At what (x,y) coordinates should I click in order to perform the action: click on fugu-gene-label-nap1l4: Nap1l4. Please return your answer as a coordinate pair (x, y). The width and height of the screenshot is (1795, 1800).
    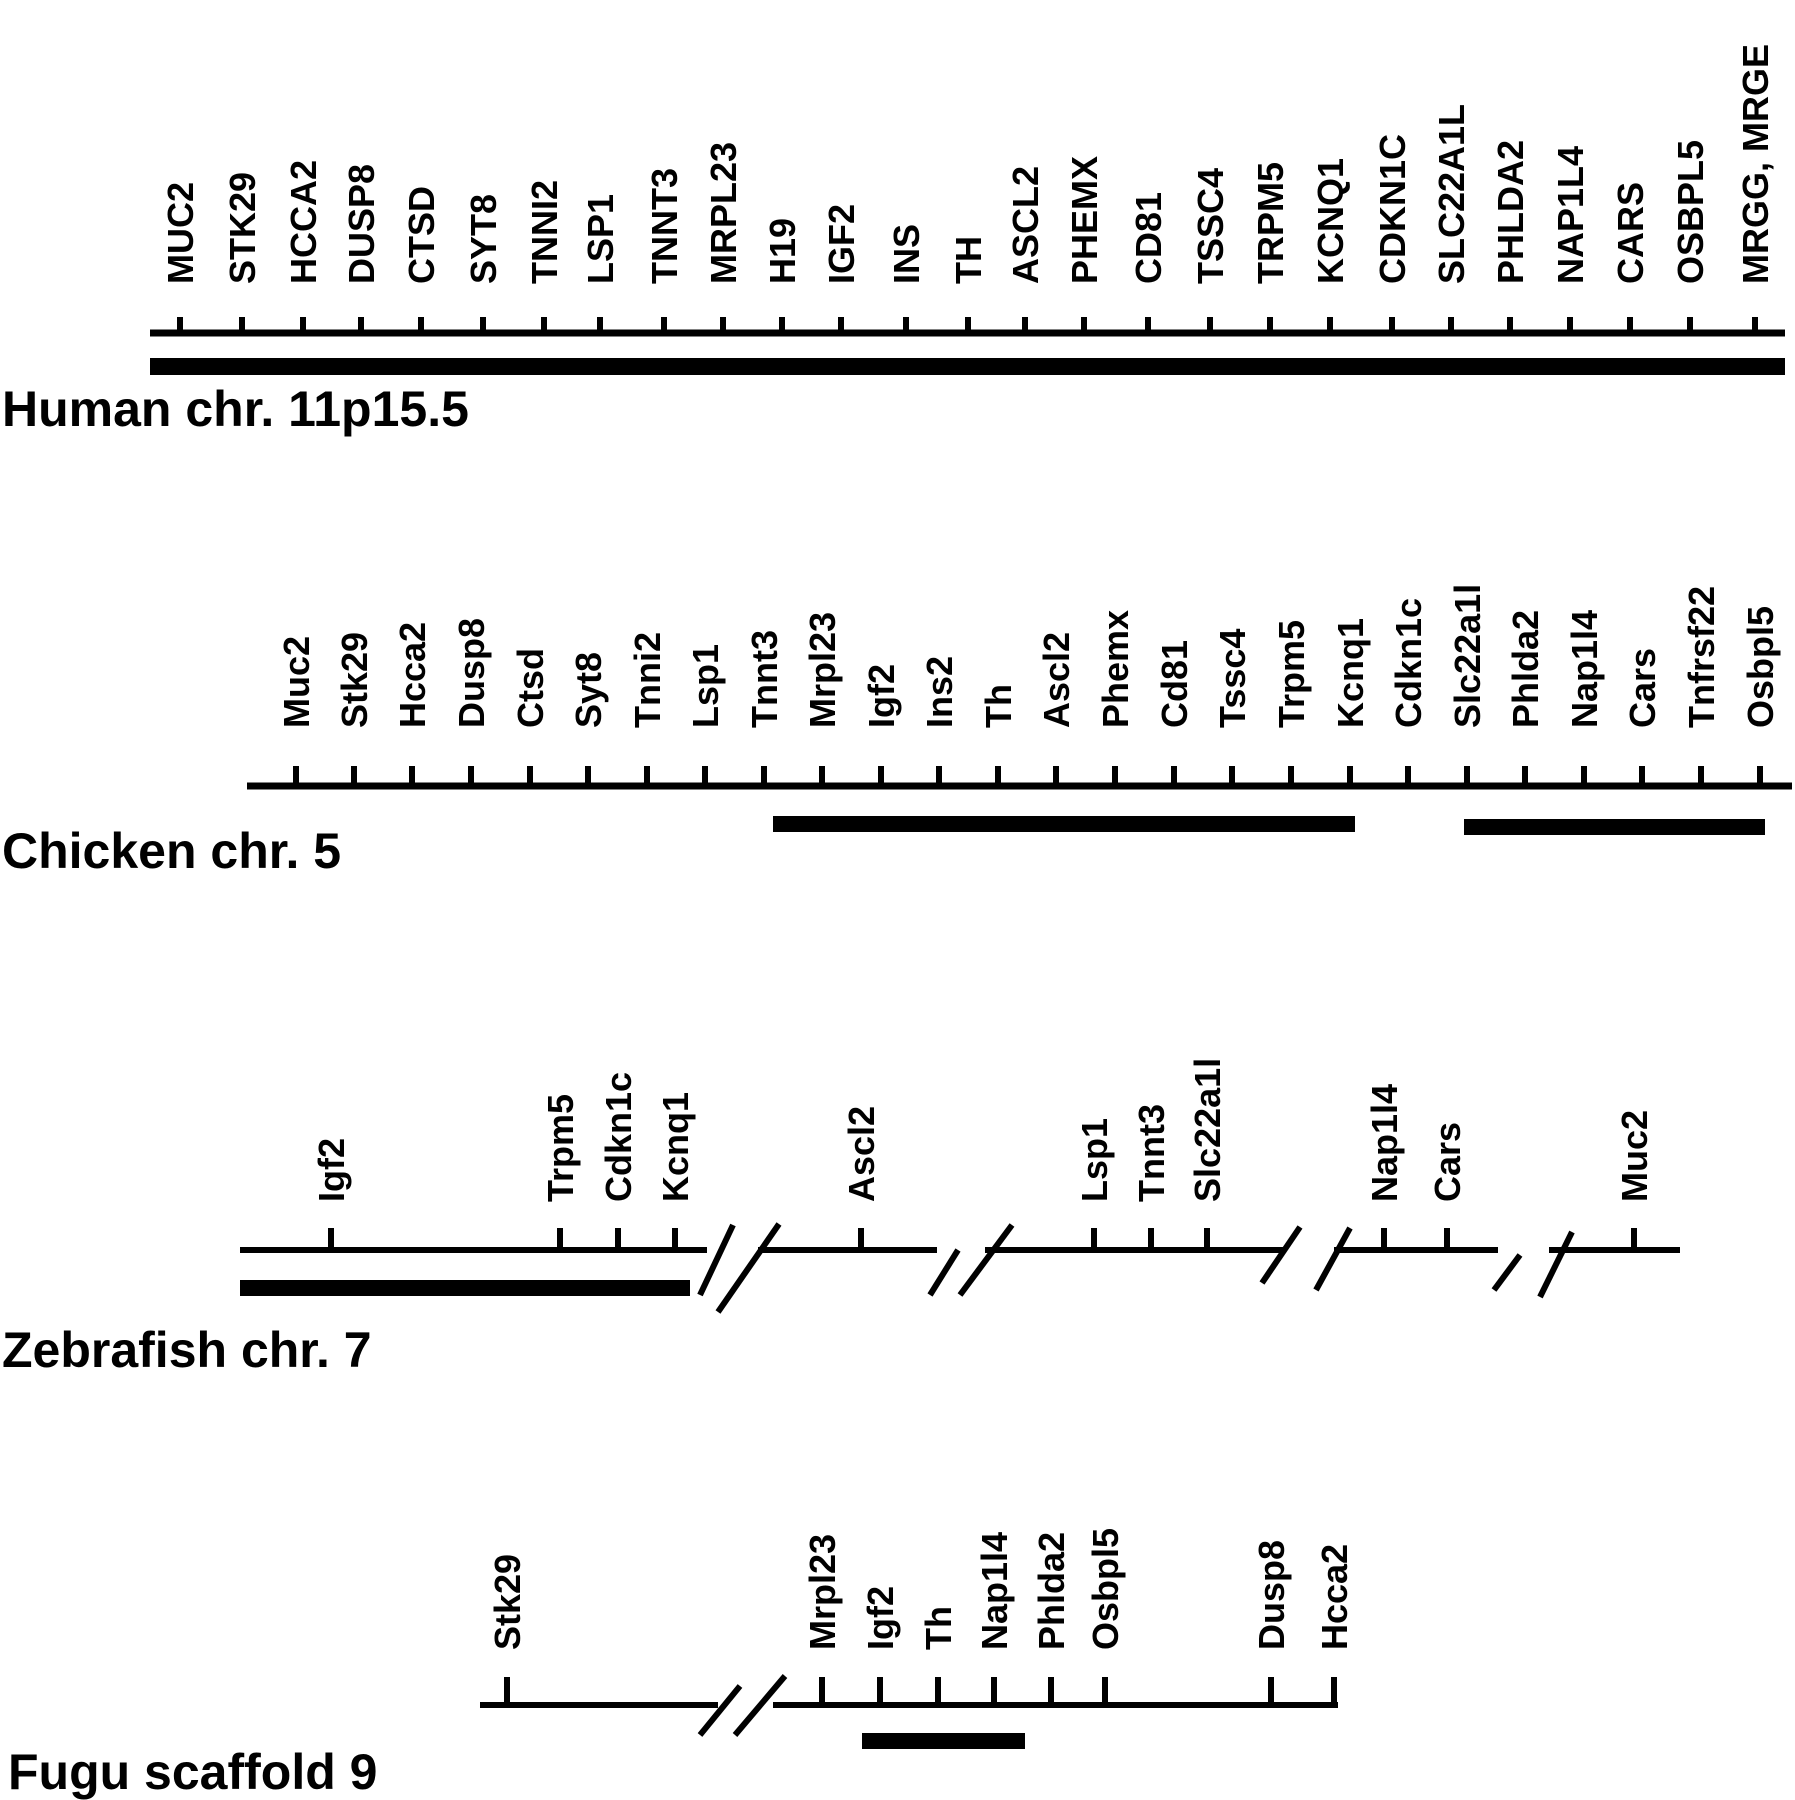
    Looking at the image, I should click on (994, 1591).